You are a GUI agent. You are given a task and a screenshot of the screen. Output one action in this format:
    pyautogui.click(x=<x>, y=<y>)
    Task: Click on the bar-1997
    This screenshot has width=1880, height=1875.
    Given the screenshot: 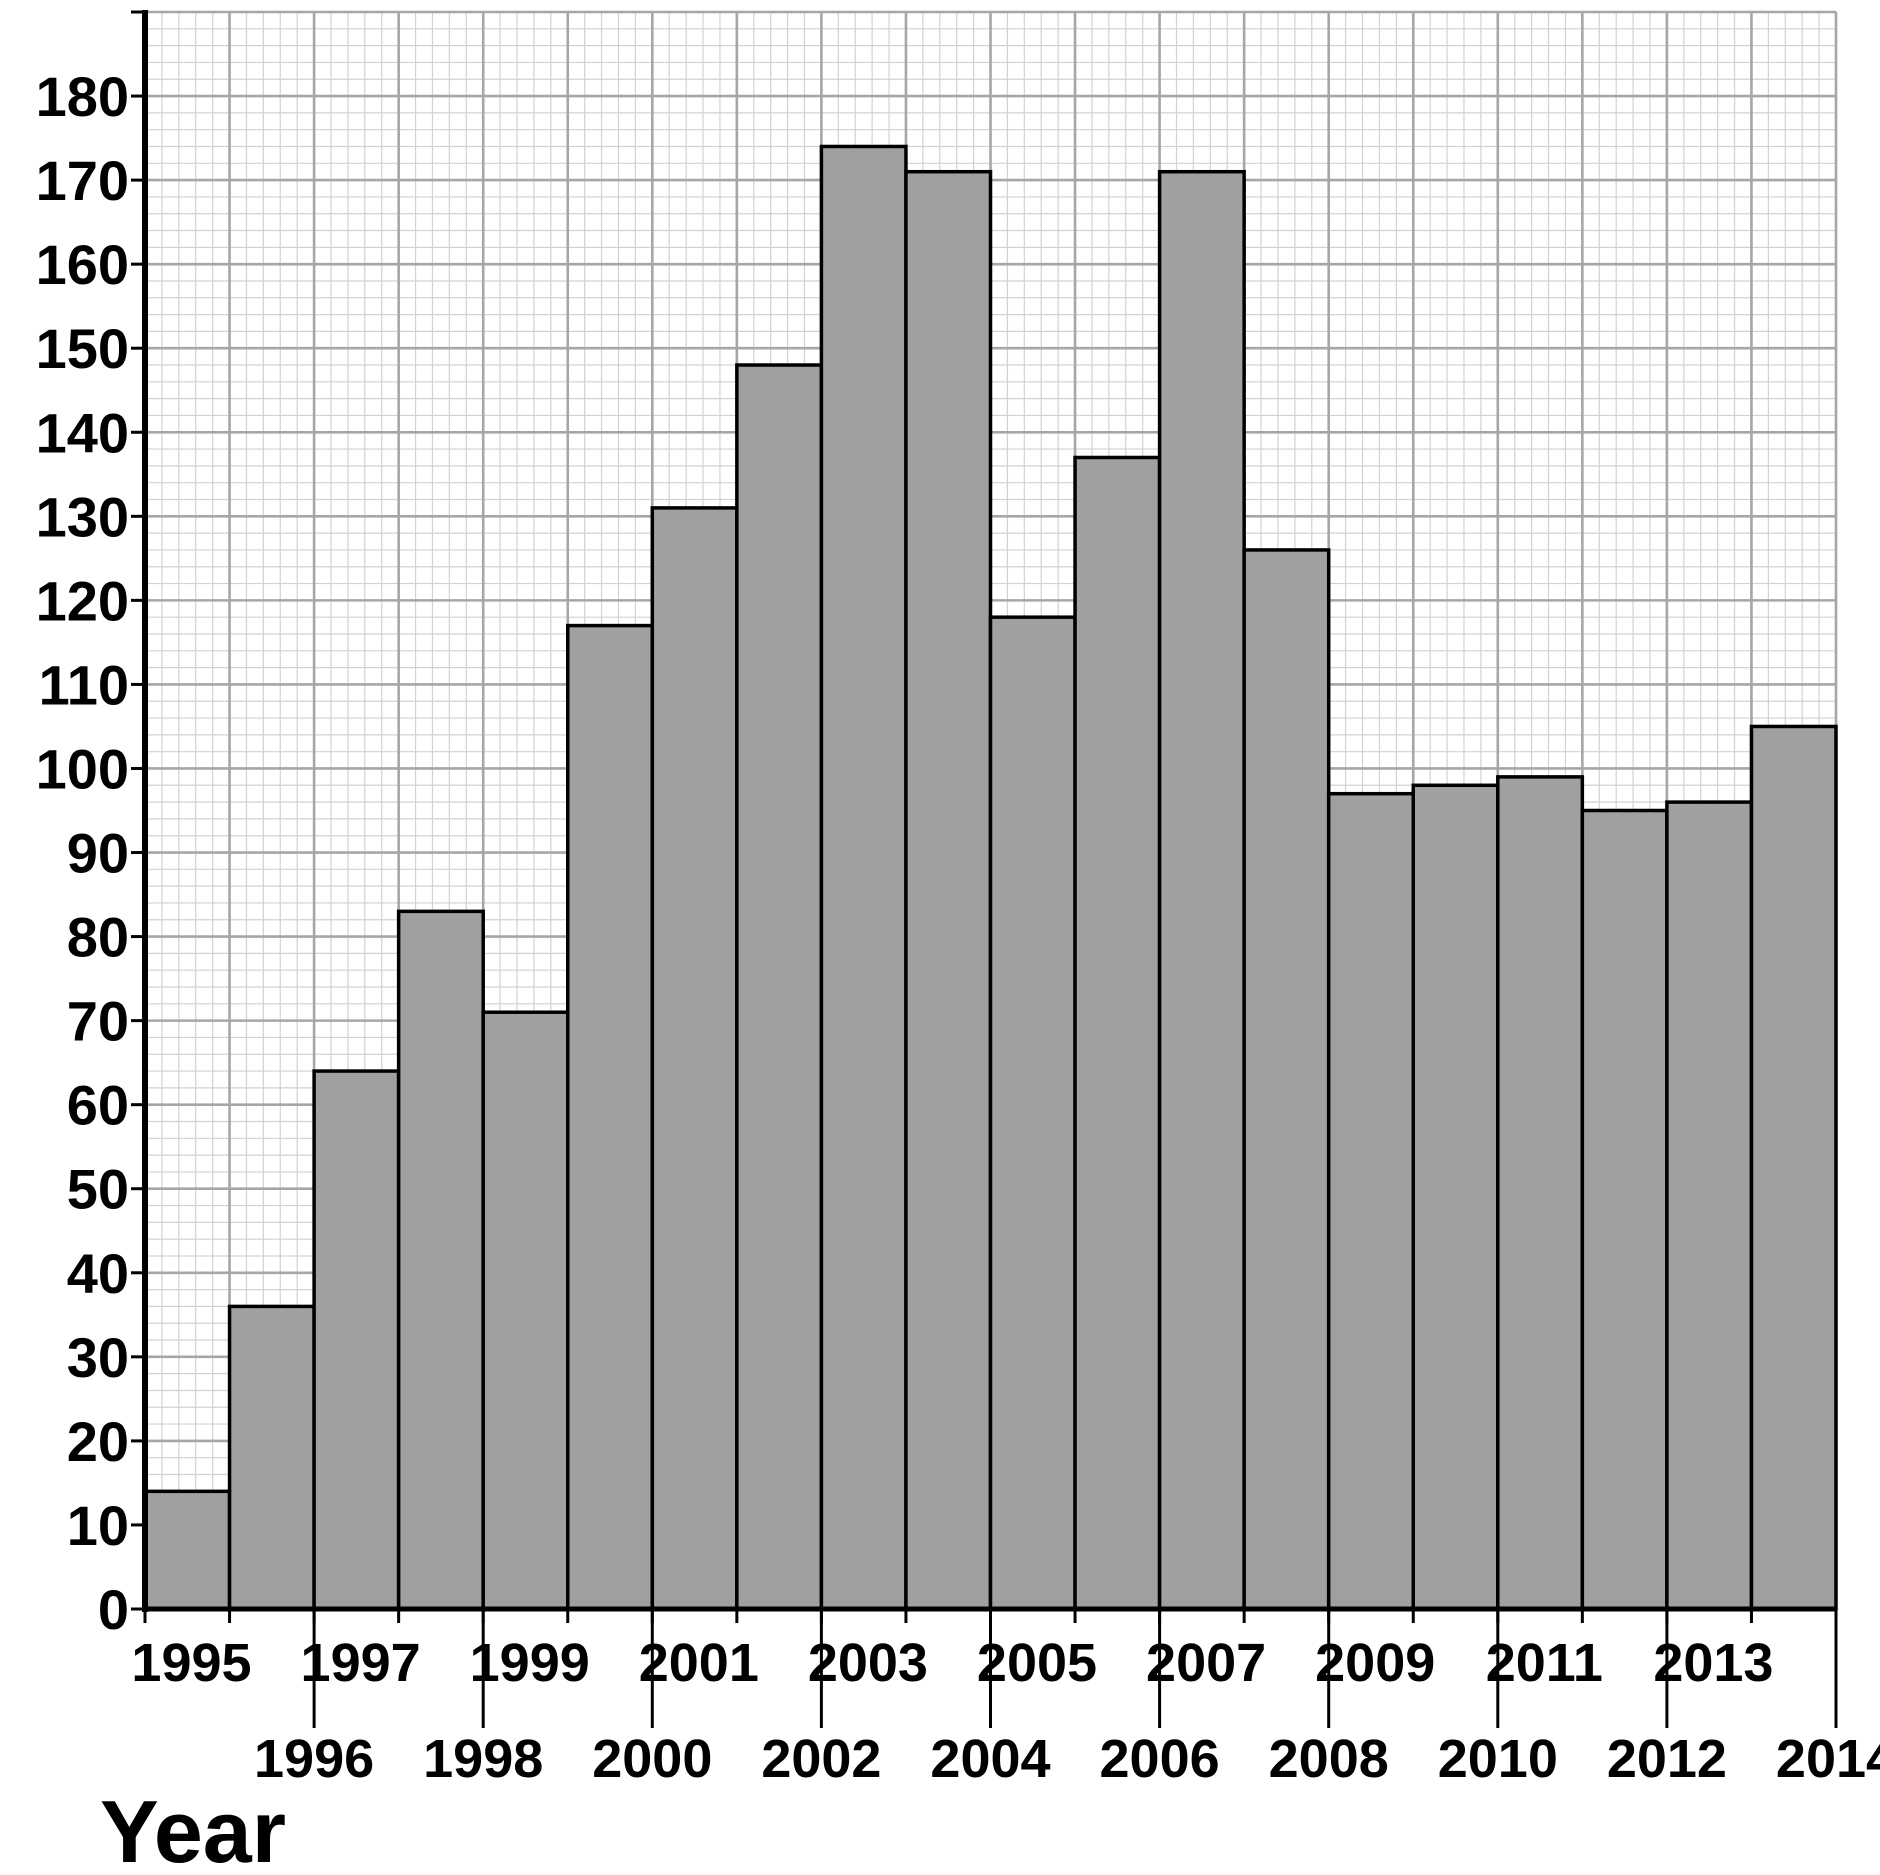 What is the action you would take?
    pyautogui.click(x=356, y=1340)
    